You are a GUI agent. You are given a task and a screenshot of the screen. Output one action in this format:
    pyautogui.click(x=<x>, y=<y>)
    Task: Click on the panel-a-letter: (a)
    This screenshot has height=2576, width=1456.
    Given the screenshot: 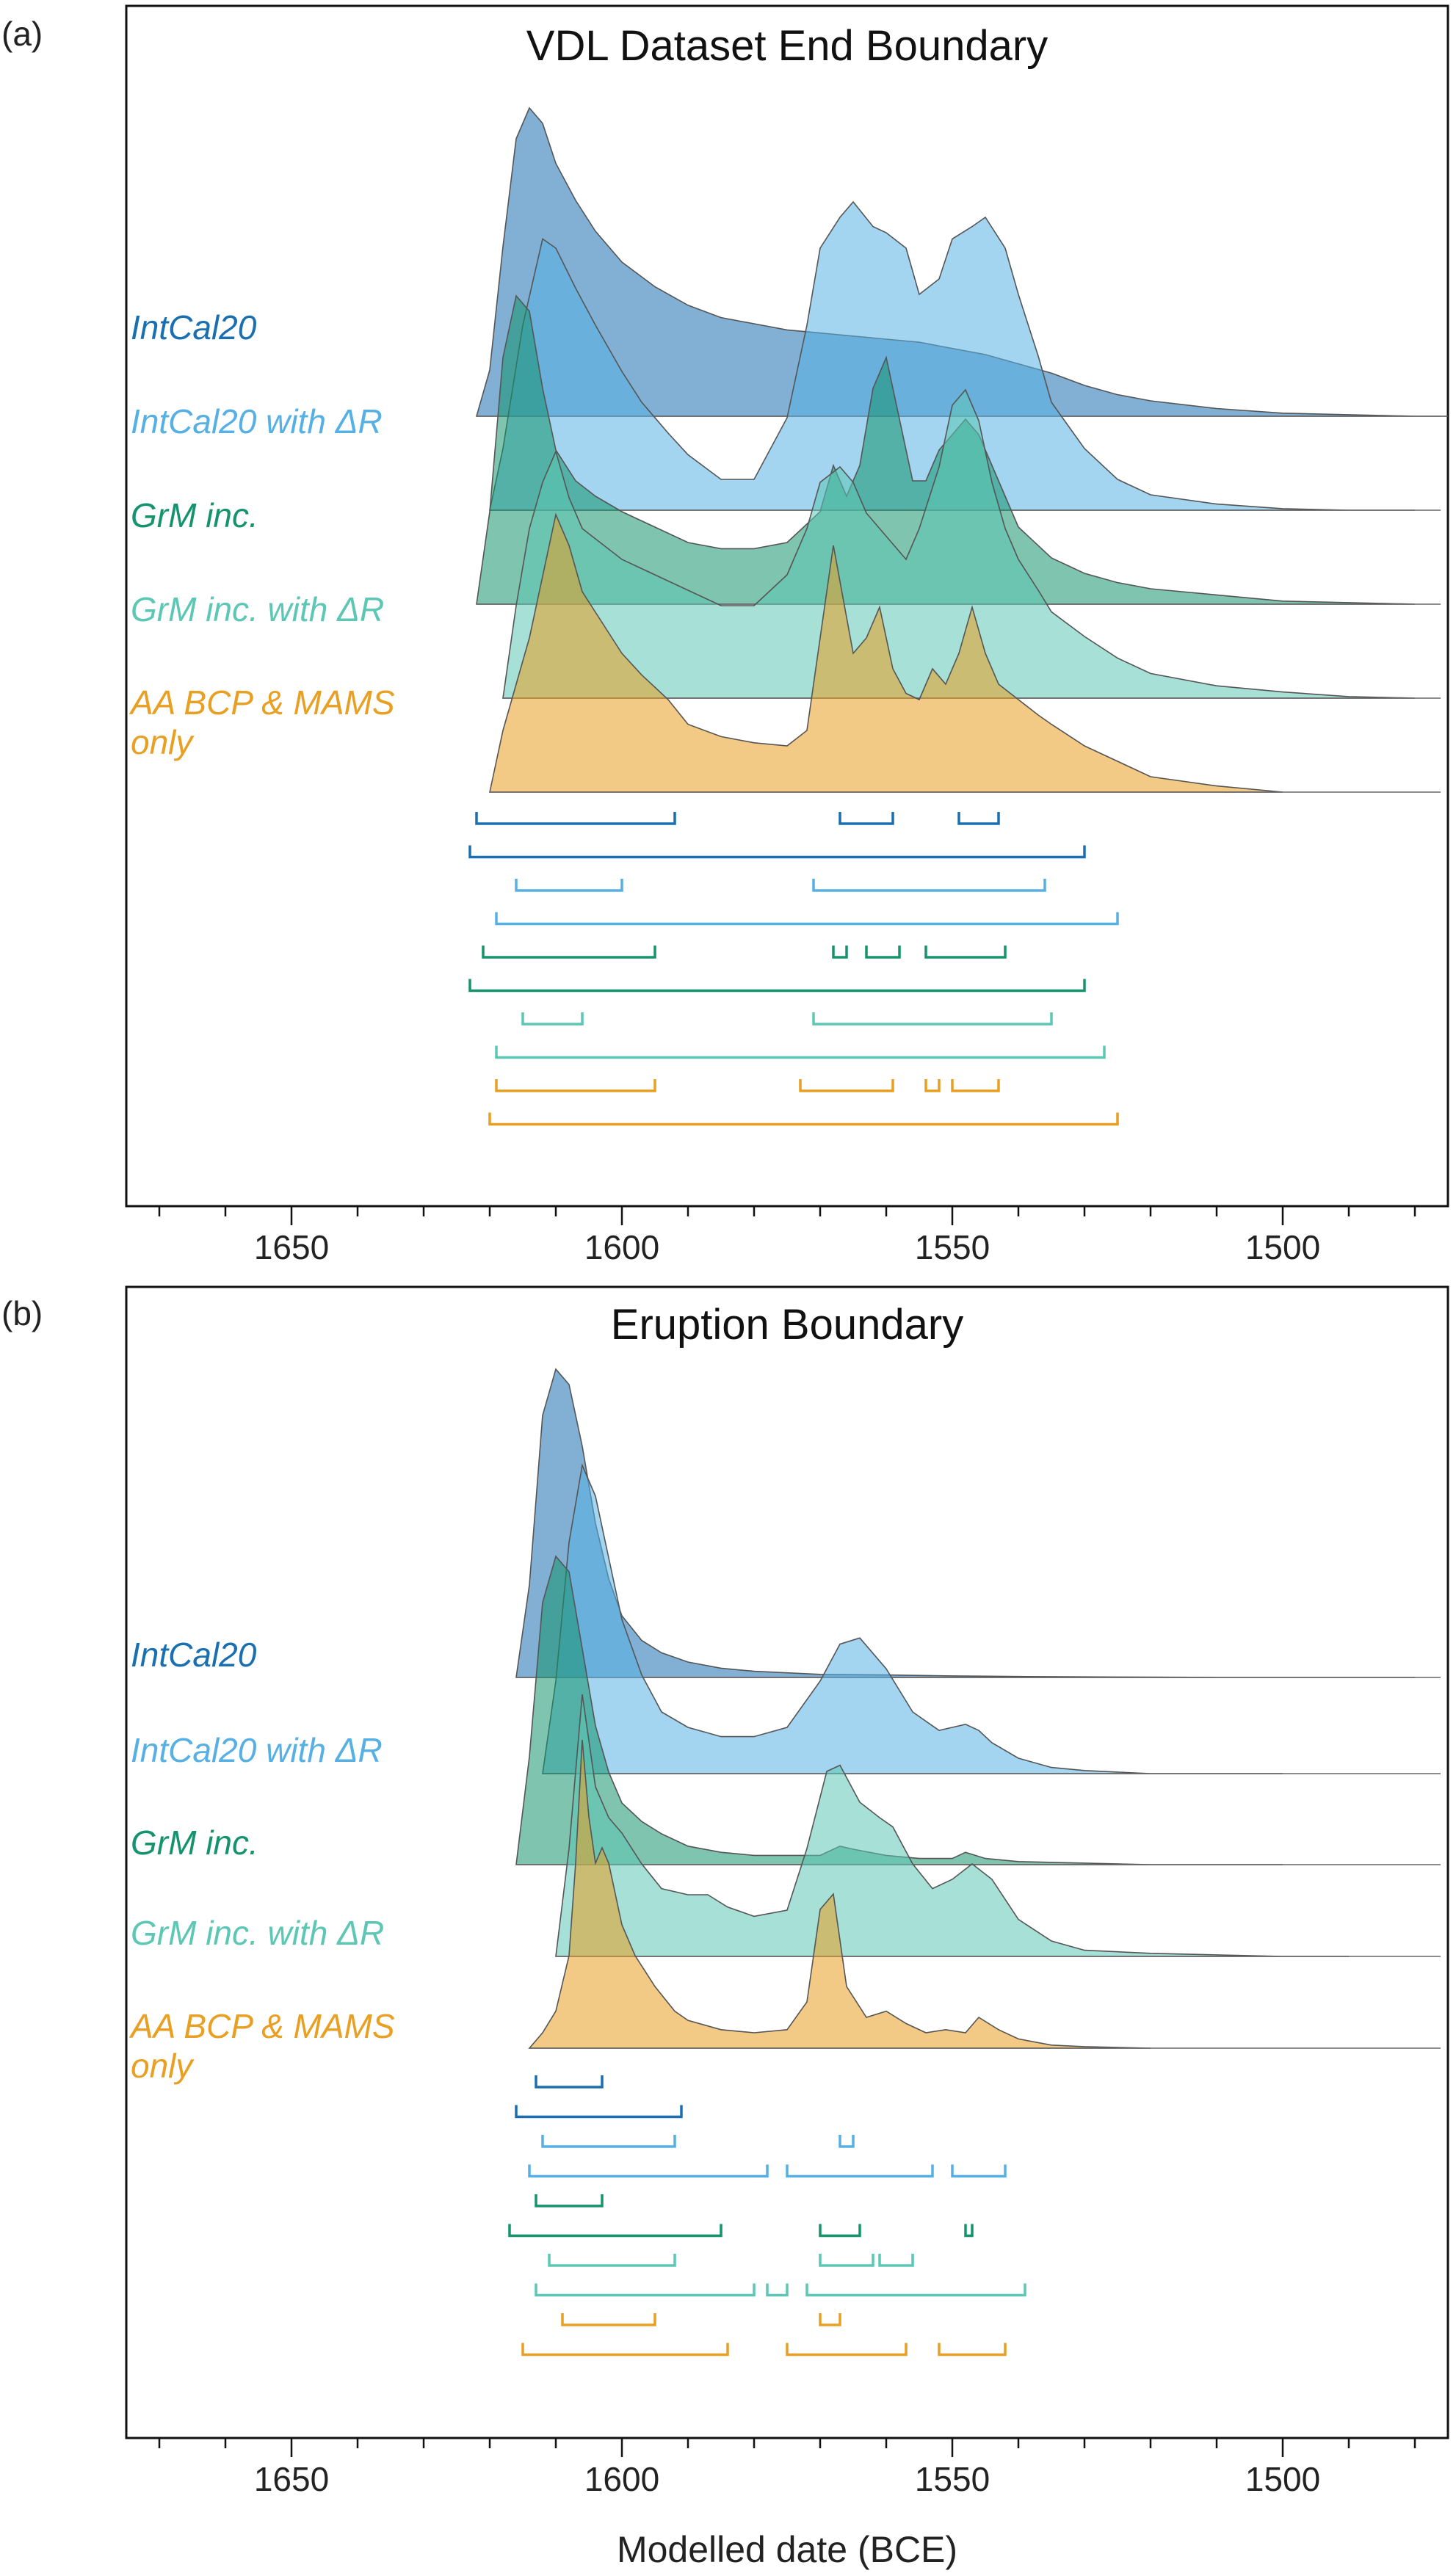 What is the action you would take?
    pyautogui.click(x=22, y=34)
    